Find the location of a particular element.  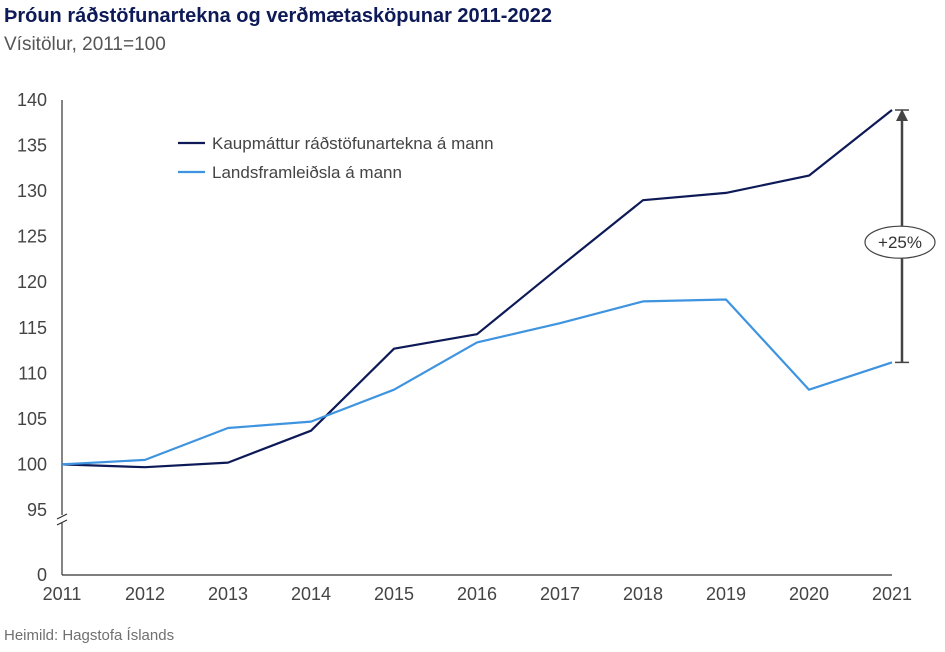

source-note: Heimild: Hagstofa Íslands is located at coordinates (89, 635).